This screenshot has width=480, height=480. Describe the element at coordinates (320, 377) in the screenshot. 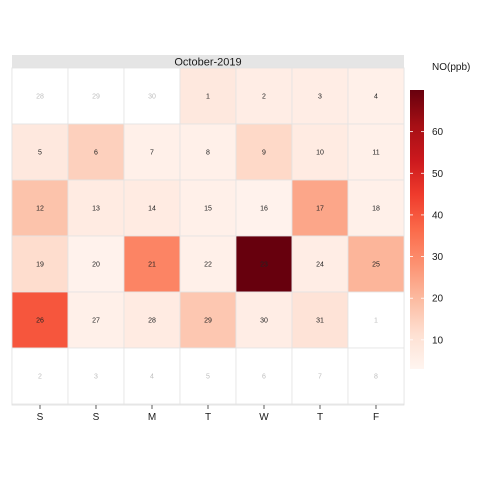

I see `calendar-day-label-outside-month: 7` at that location.